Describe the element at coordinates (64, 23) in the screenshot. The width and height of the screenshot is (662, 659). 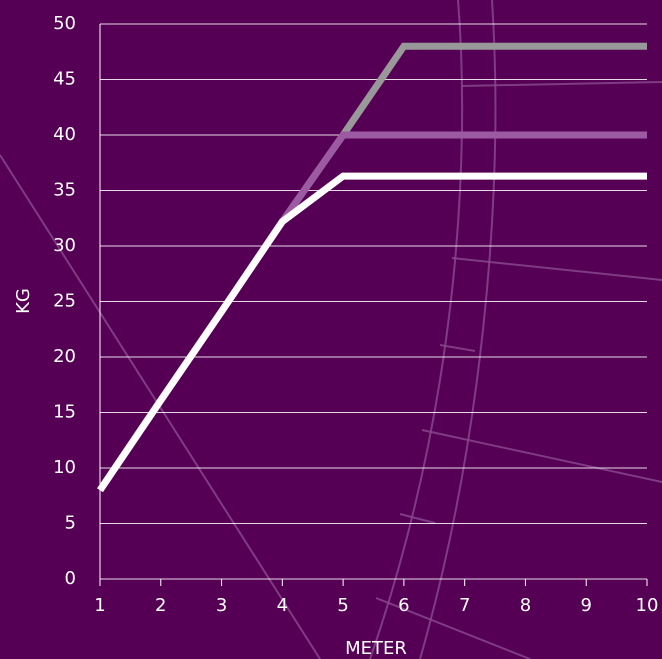
I see `y-tick-label: 50` at that location.